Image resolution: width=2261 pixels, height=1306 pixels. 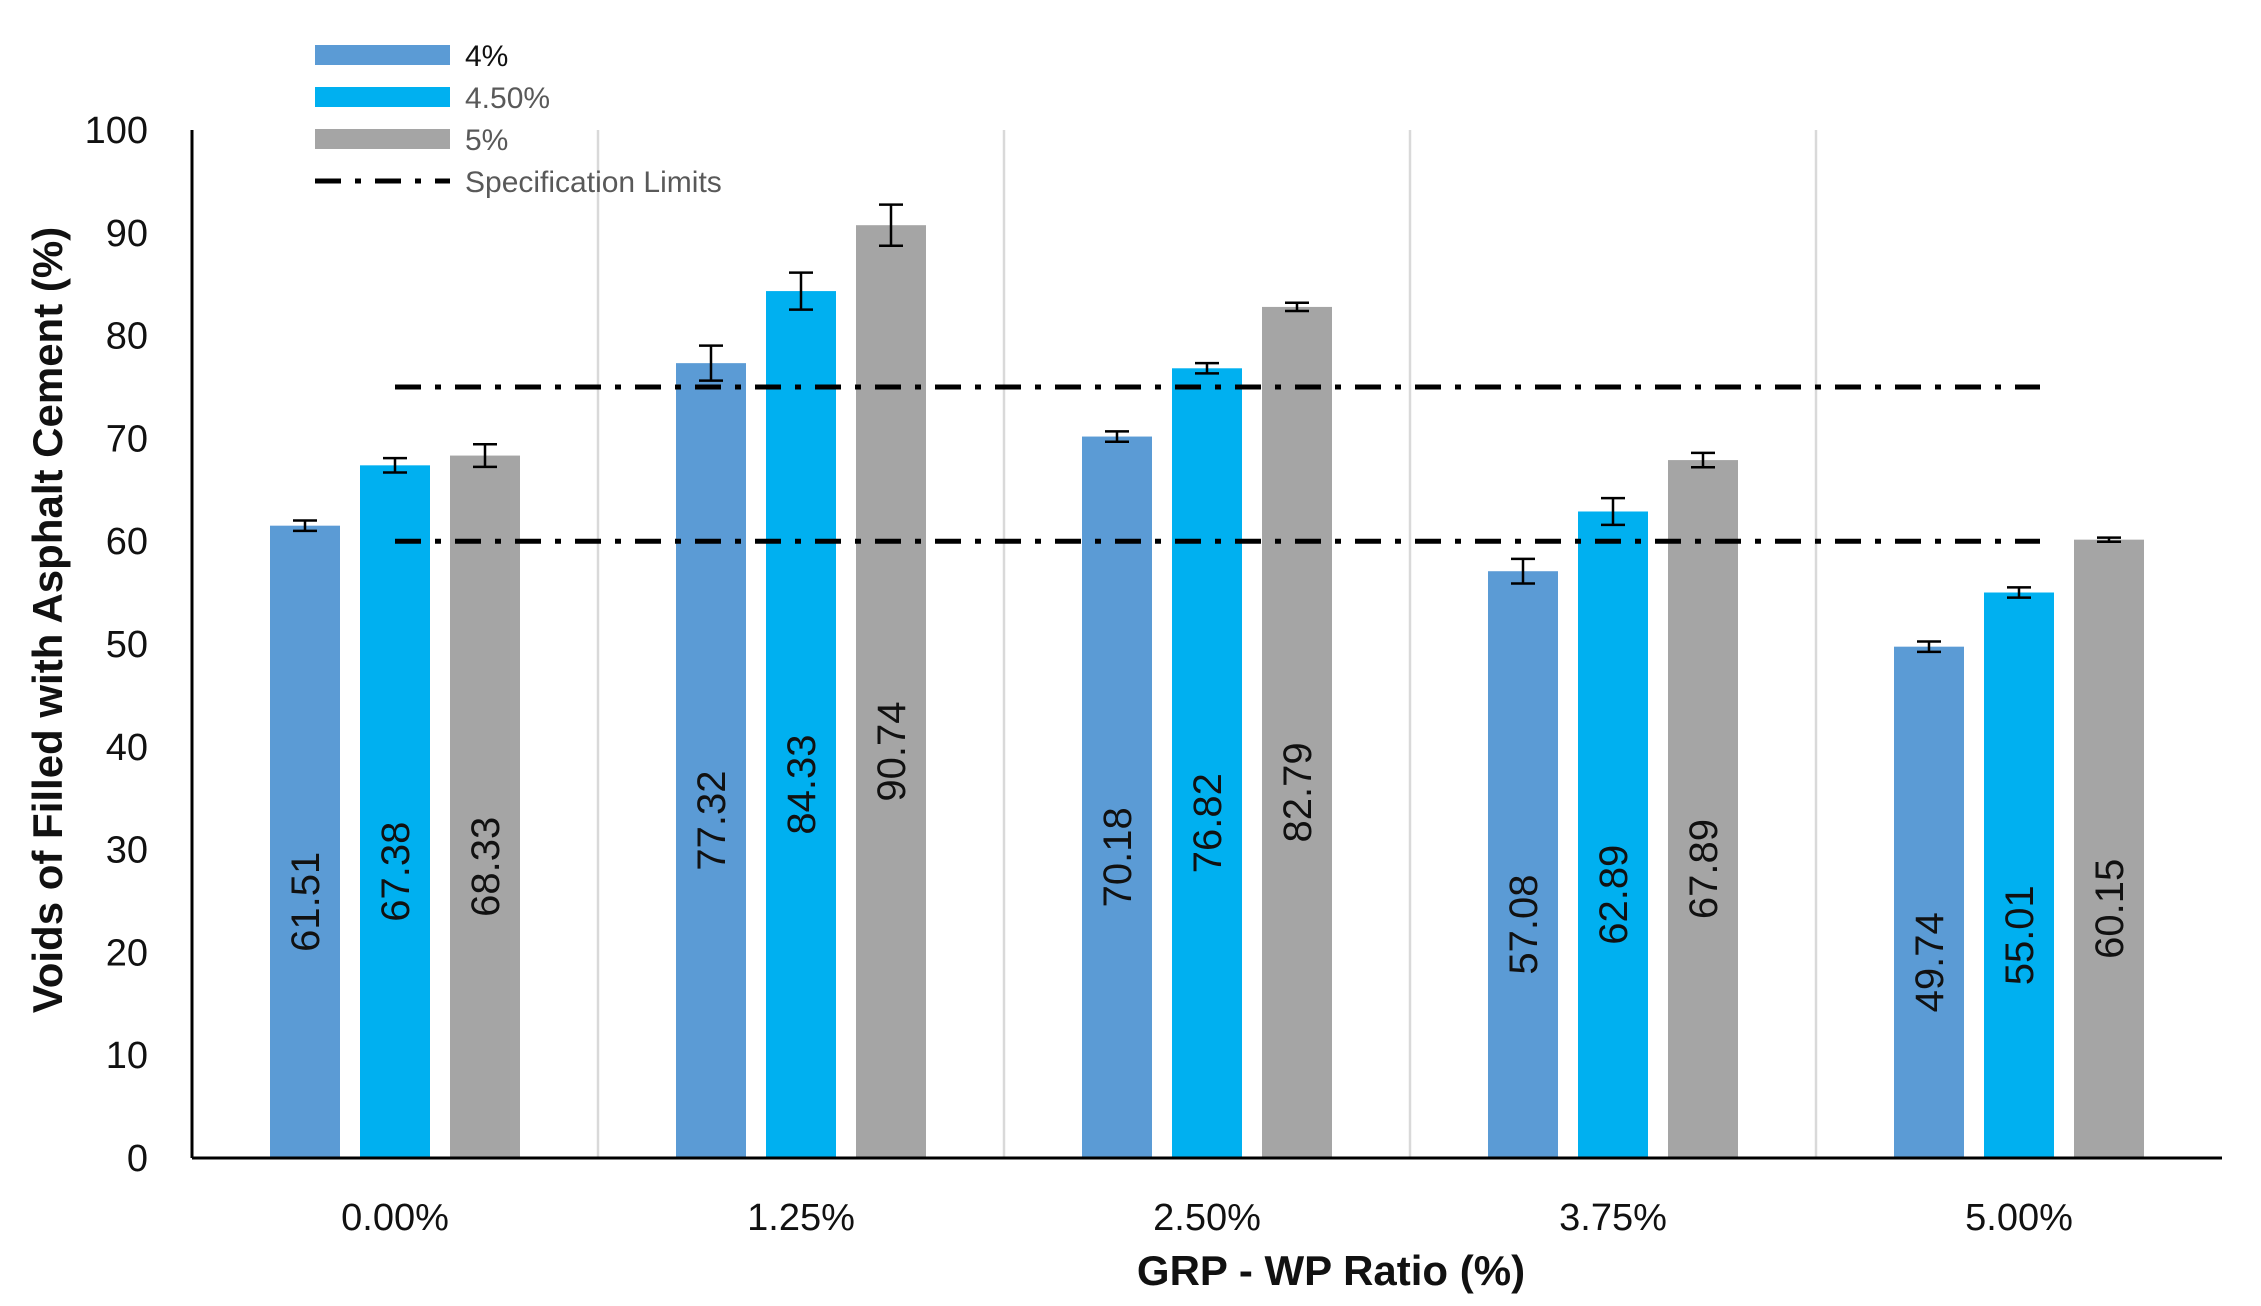 I want to click on data-label: 82.79, so click(x=1298, y=792).